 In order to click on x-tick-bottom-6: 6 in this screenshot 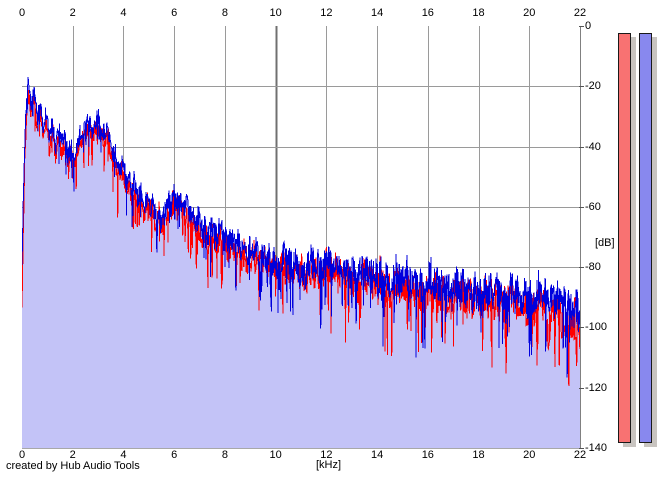, I will do `click(174, 455)`.